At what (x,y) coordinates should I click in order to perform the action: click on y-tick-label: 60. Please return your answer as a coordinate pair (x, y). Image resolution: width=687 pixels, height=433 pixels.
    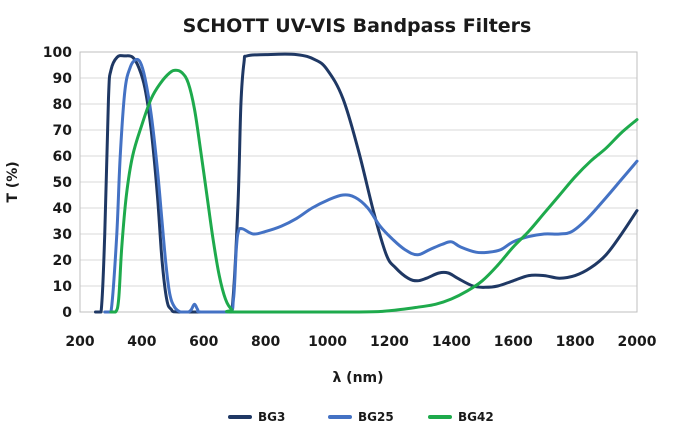
    Looking at the image, I should click on (63, 157).